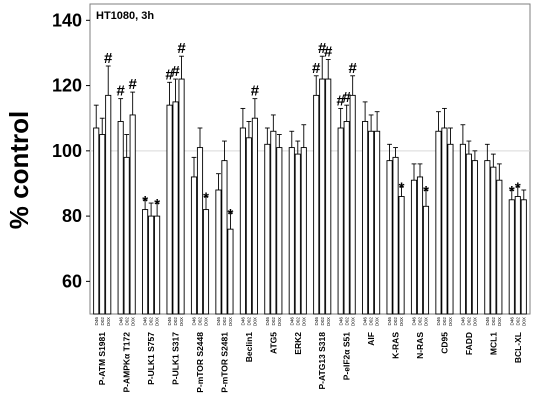 This screenshot has width=536, height=400. I want to click on x-tick-label: Beclin1, so click(249, 347).